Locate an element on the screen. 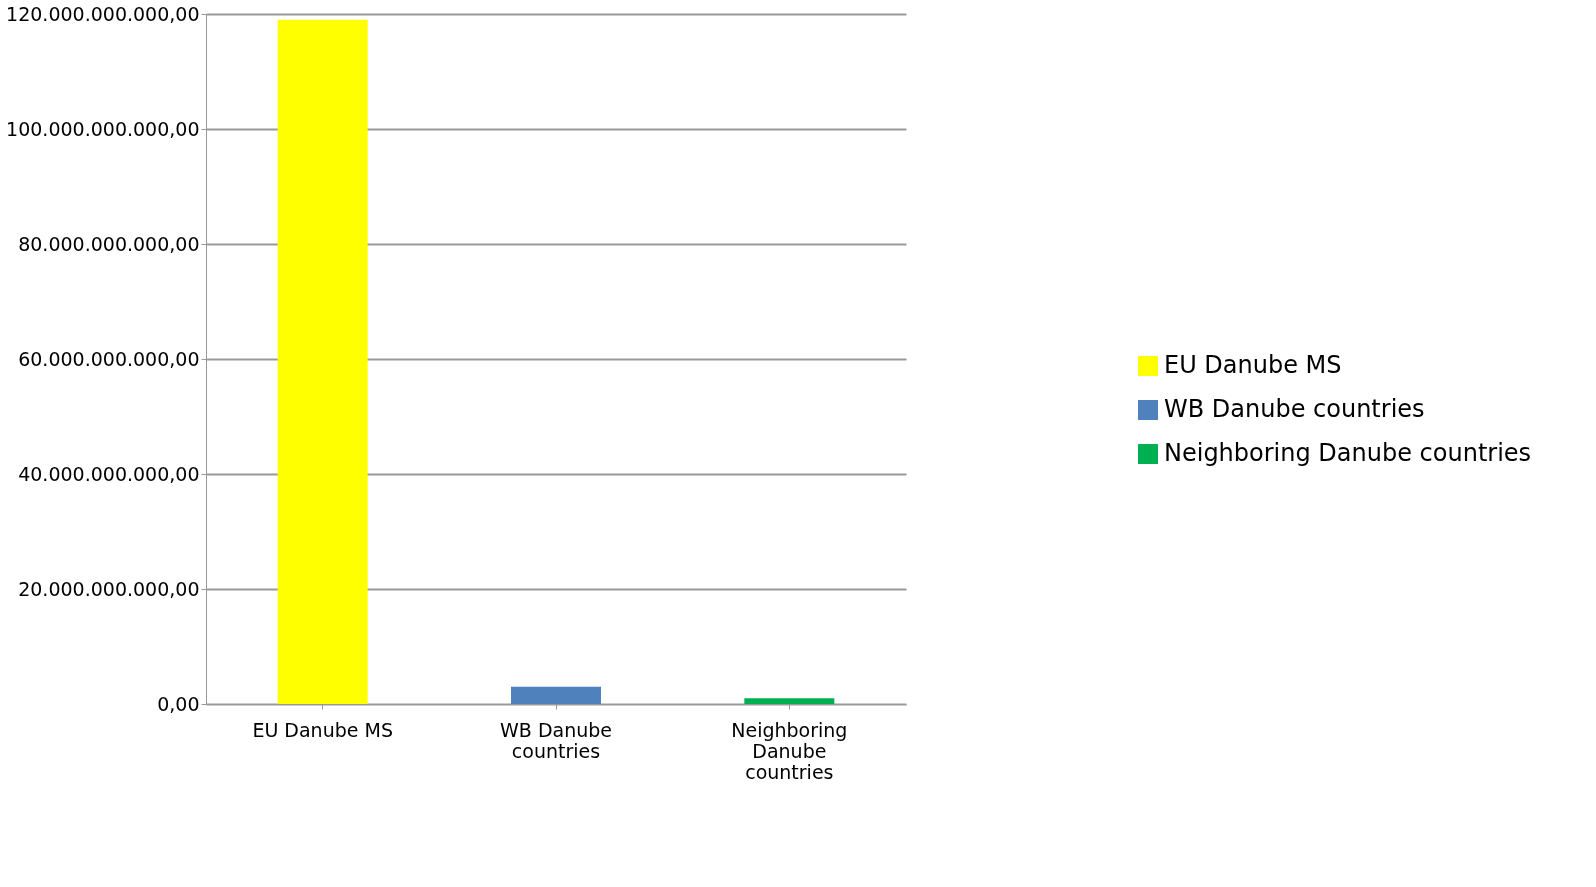  y-tick-label: 100.000.000.000,00 is located at coordinates (103, 128).